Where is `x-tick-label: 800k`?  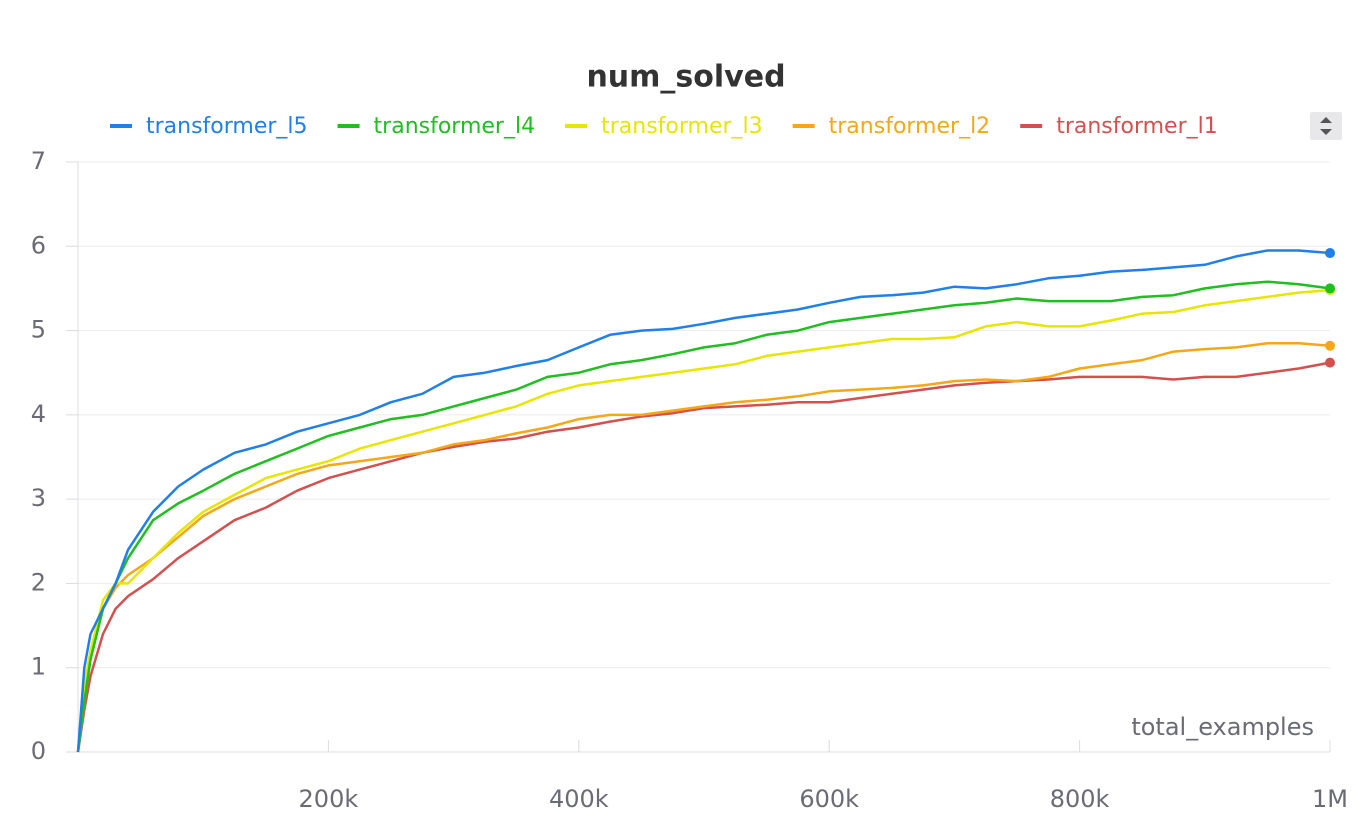 x-tick-label: 800k is located at coordinates (1080, 799).